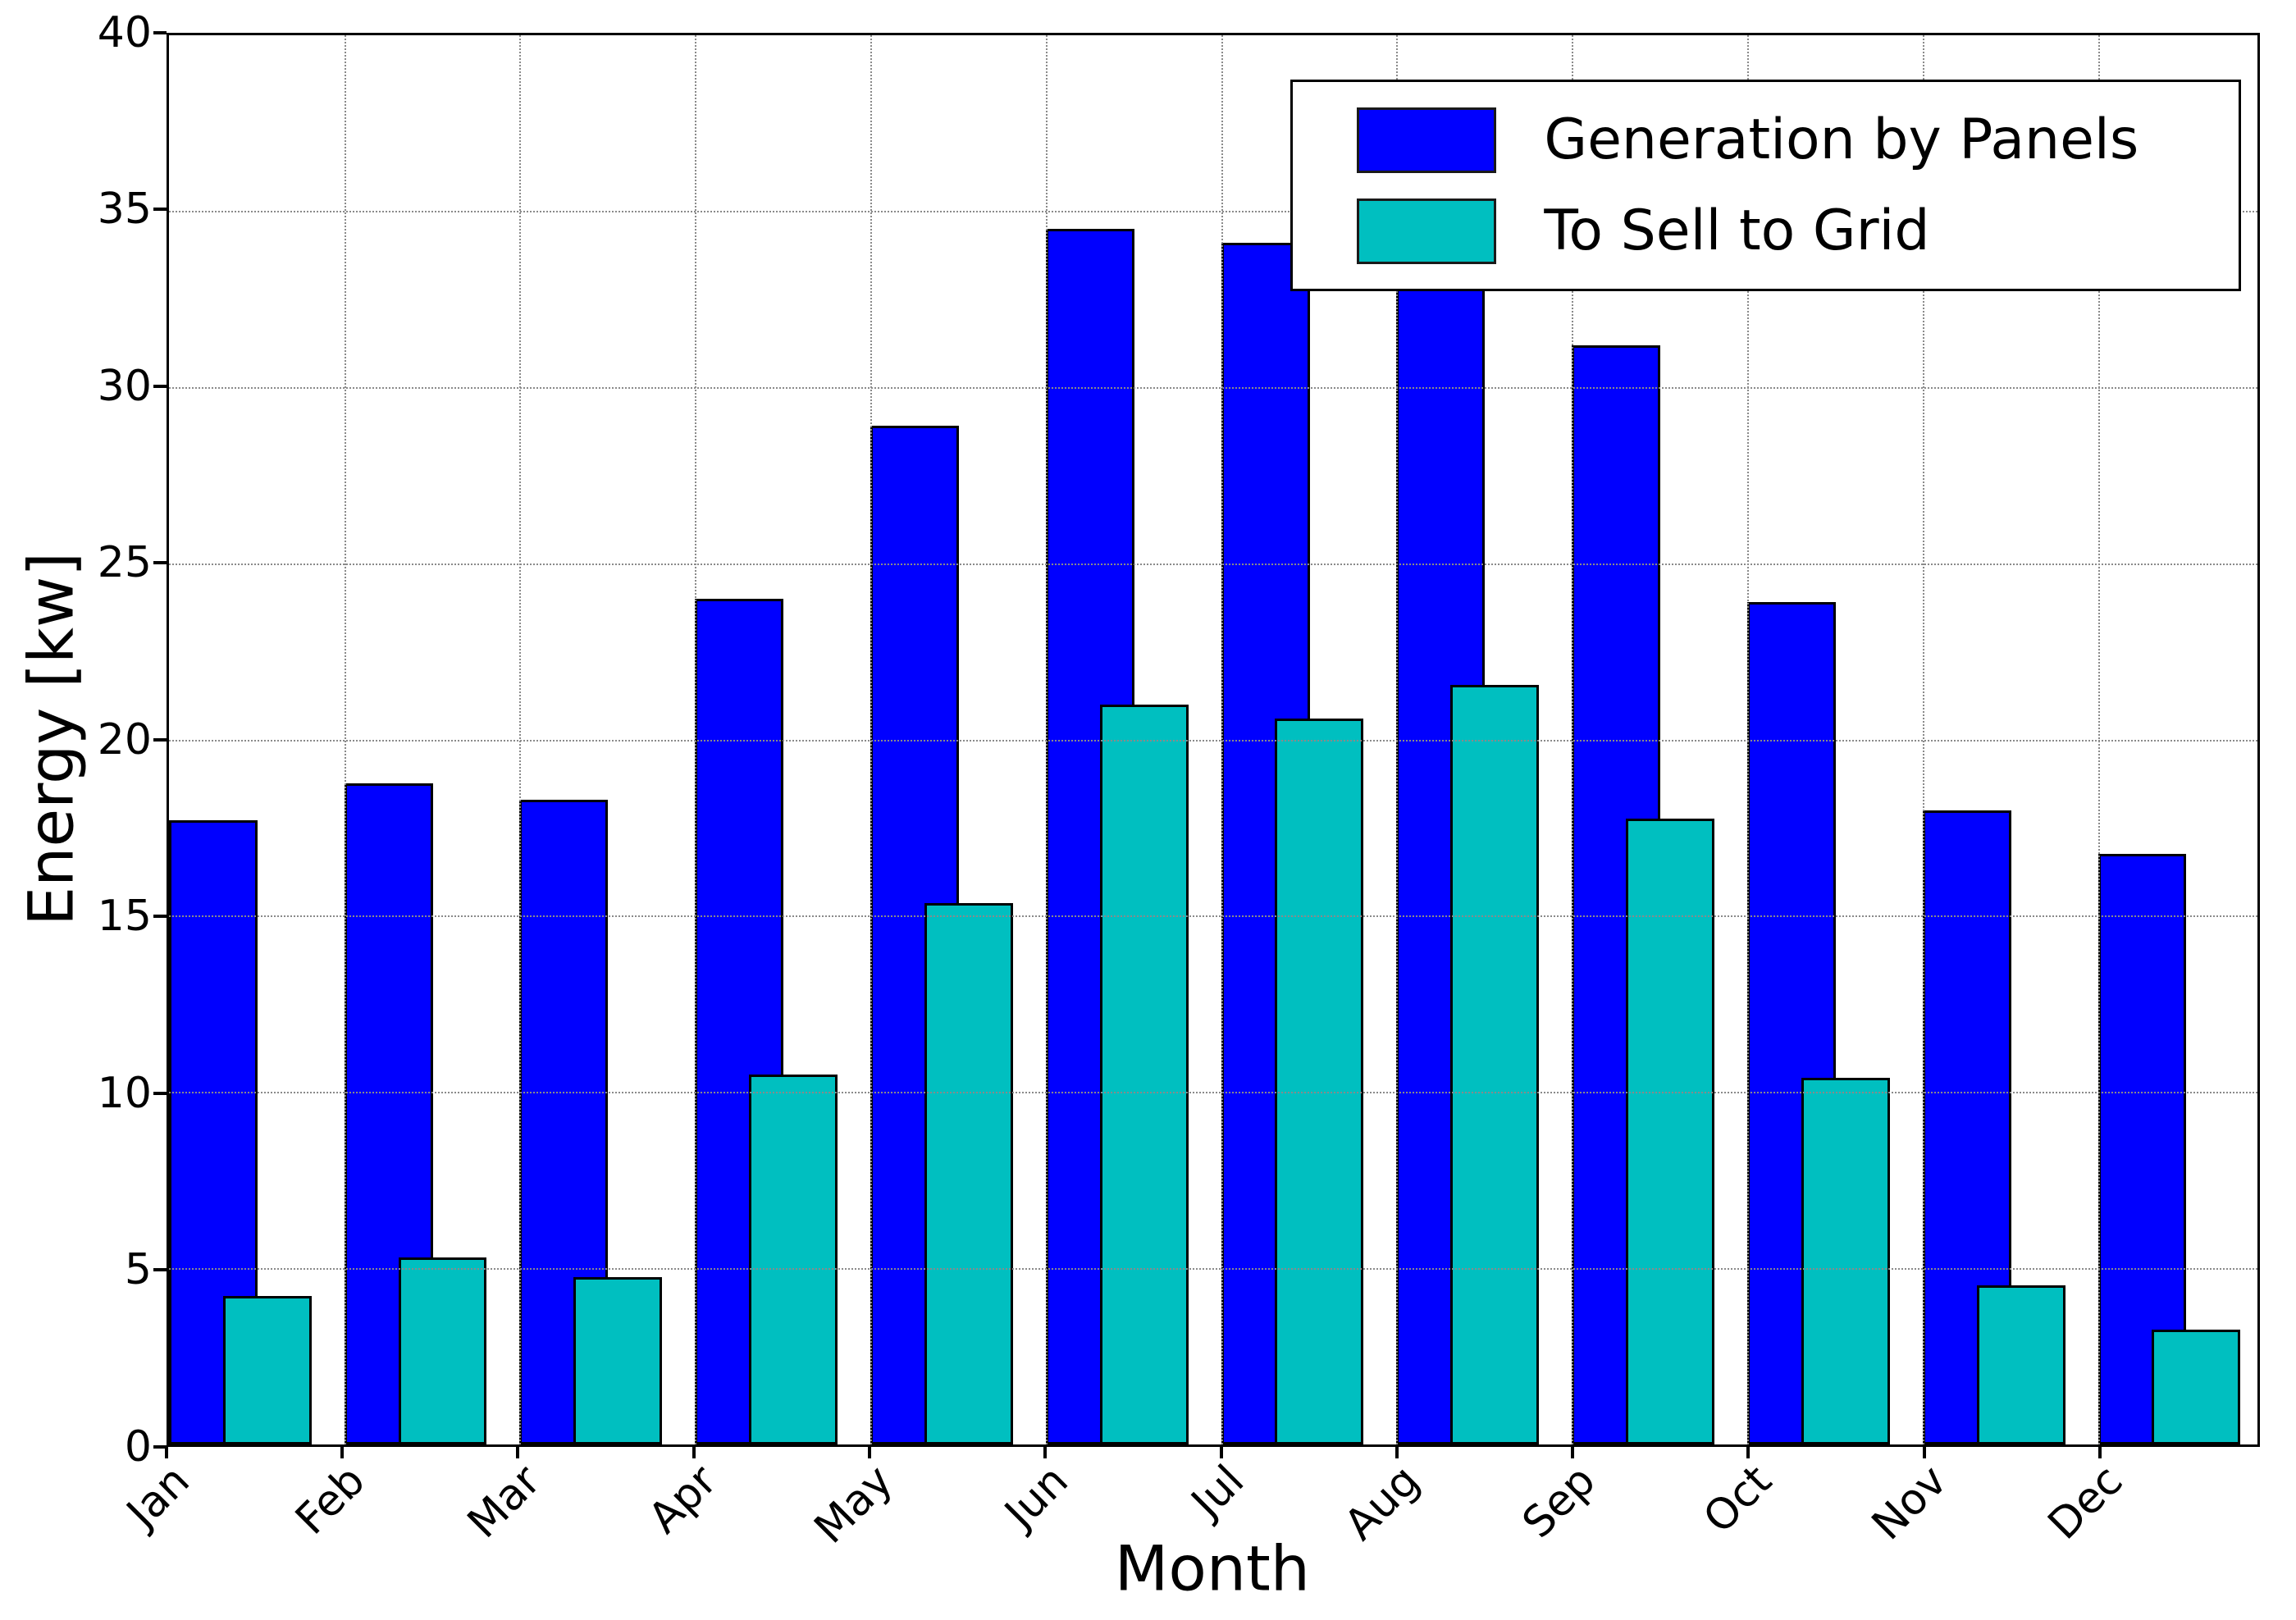 The width and height of the screenshot is (2296, 1620). Describe the element at coordinates (1573, 1452) in the screenshot. I see `xtick-mark-sep` at that location.